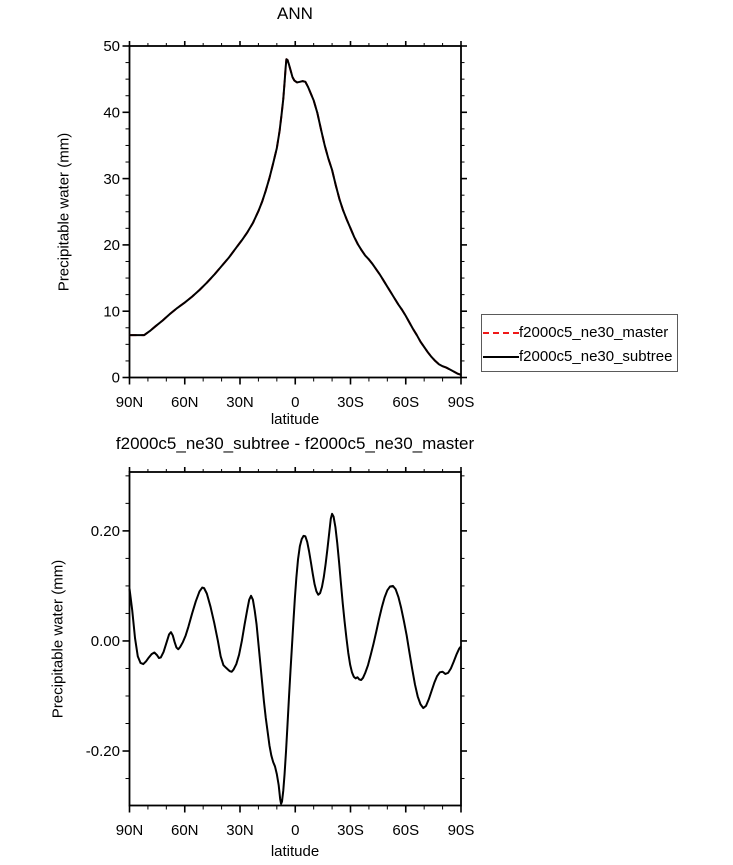 This screenshot has height=865, width=733. What do you see at coordinates (58, 639) in the screenshot?
I see `bottom-y-axis-label: Precipitable water (mm)` at bounding box center [58, 639].